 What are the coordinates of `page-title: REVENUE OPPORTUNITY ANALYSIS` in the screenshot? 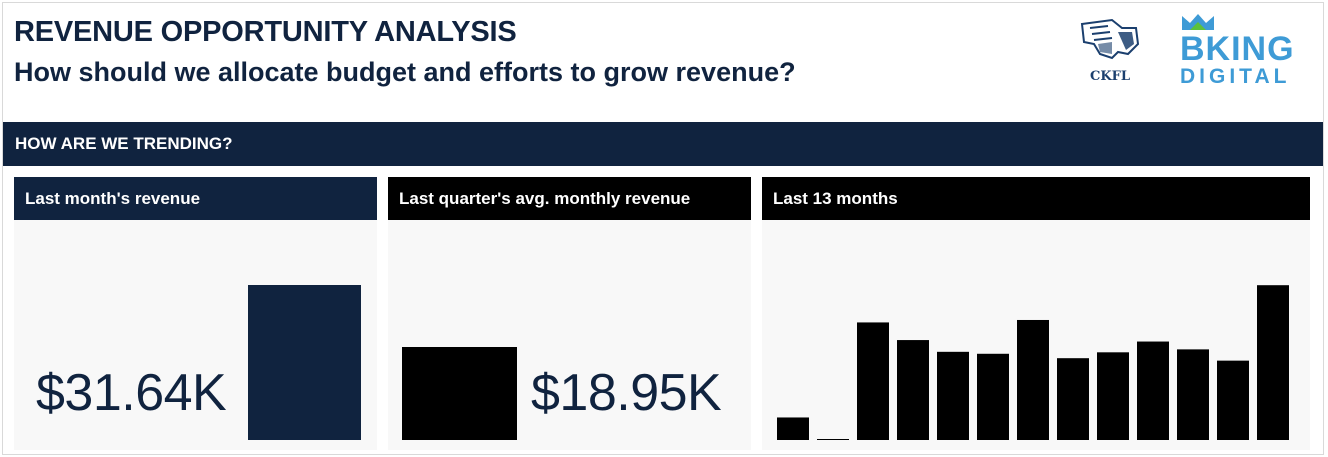 It's located at (265, 32).